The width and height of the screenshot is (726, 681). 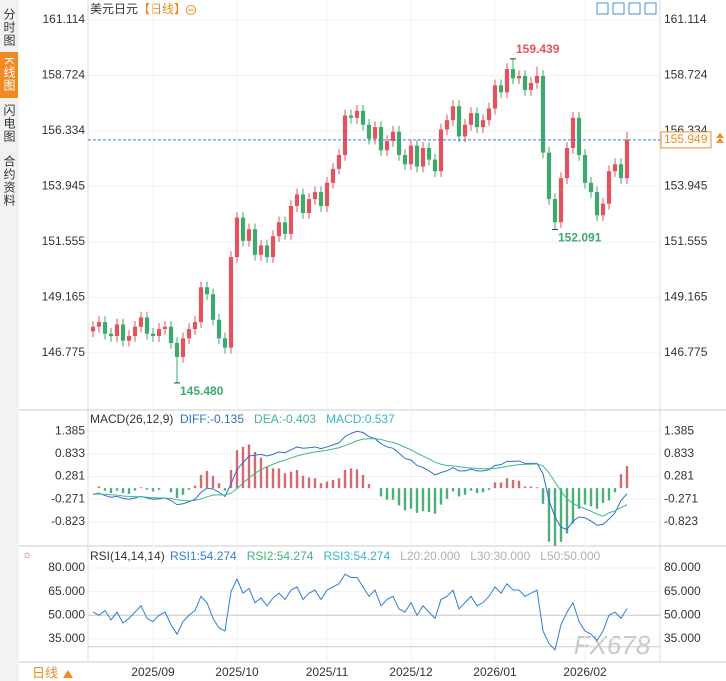 I want to click on y-tick-label: 35.000, so click(x=682, y=638).